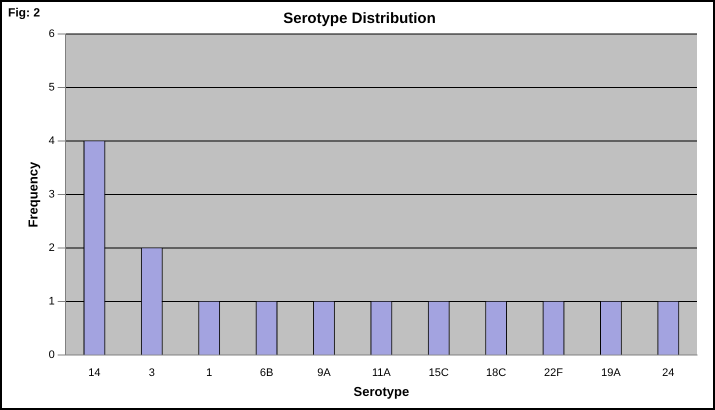 The image size is (715, 410). Describe the element at coordinates (51, 355) in the screenshot. I see `y-tick-label: 0` at that location.